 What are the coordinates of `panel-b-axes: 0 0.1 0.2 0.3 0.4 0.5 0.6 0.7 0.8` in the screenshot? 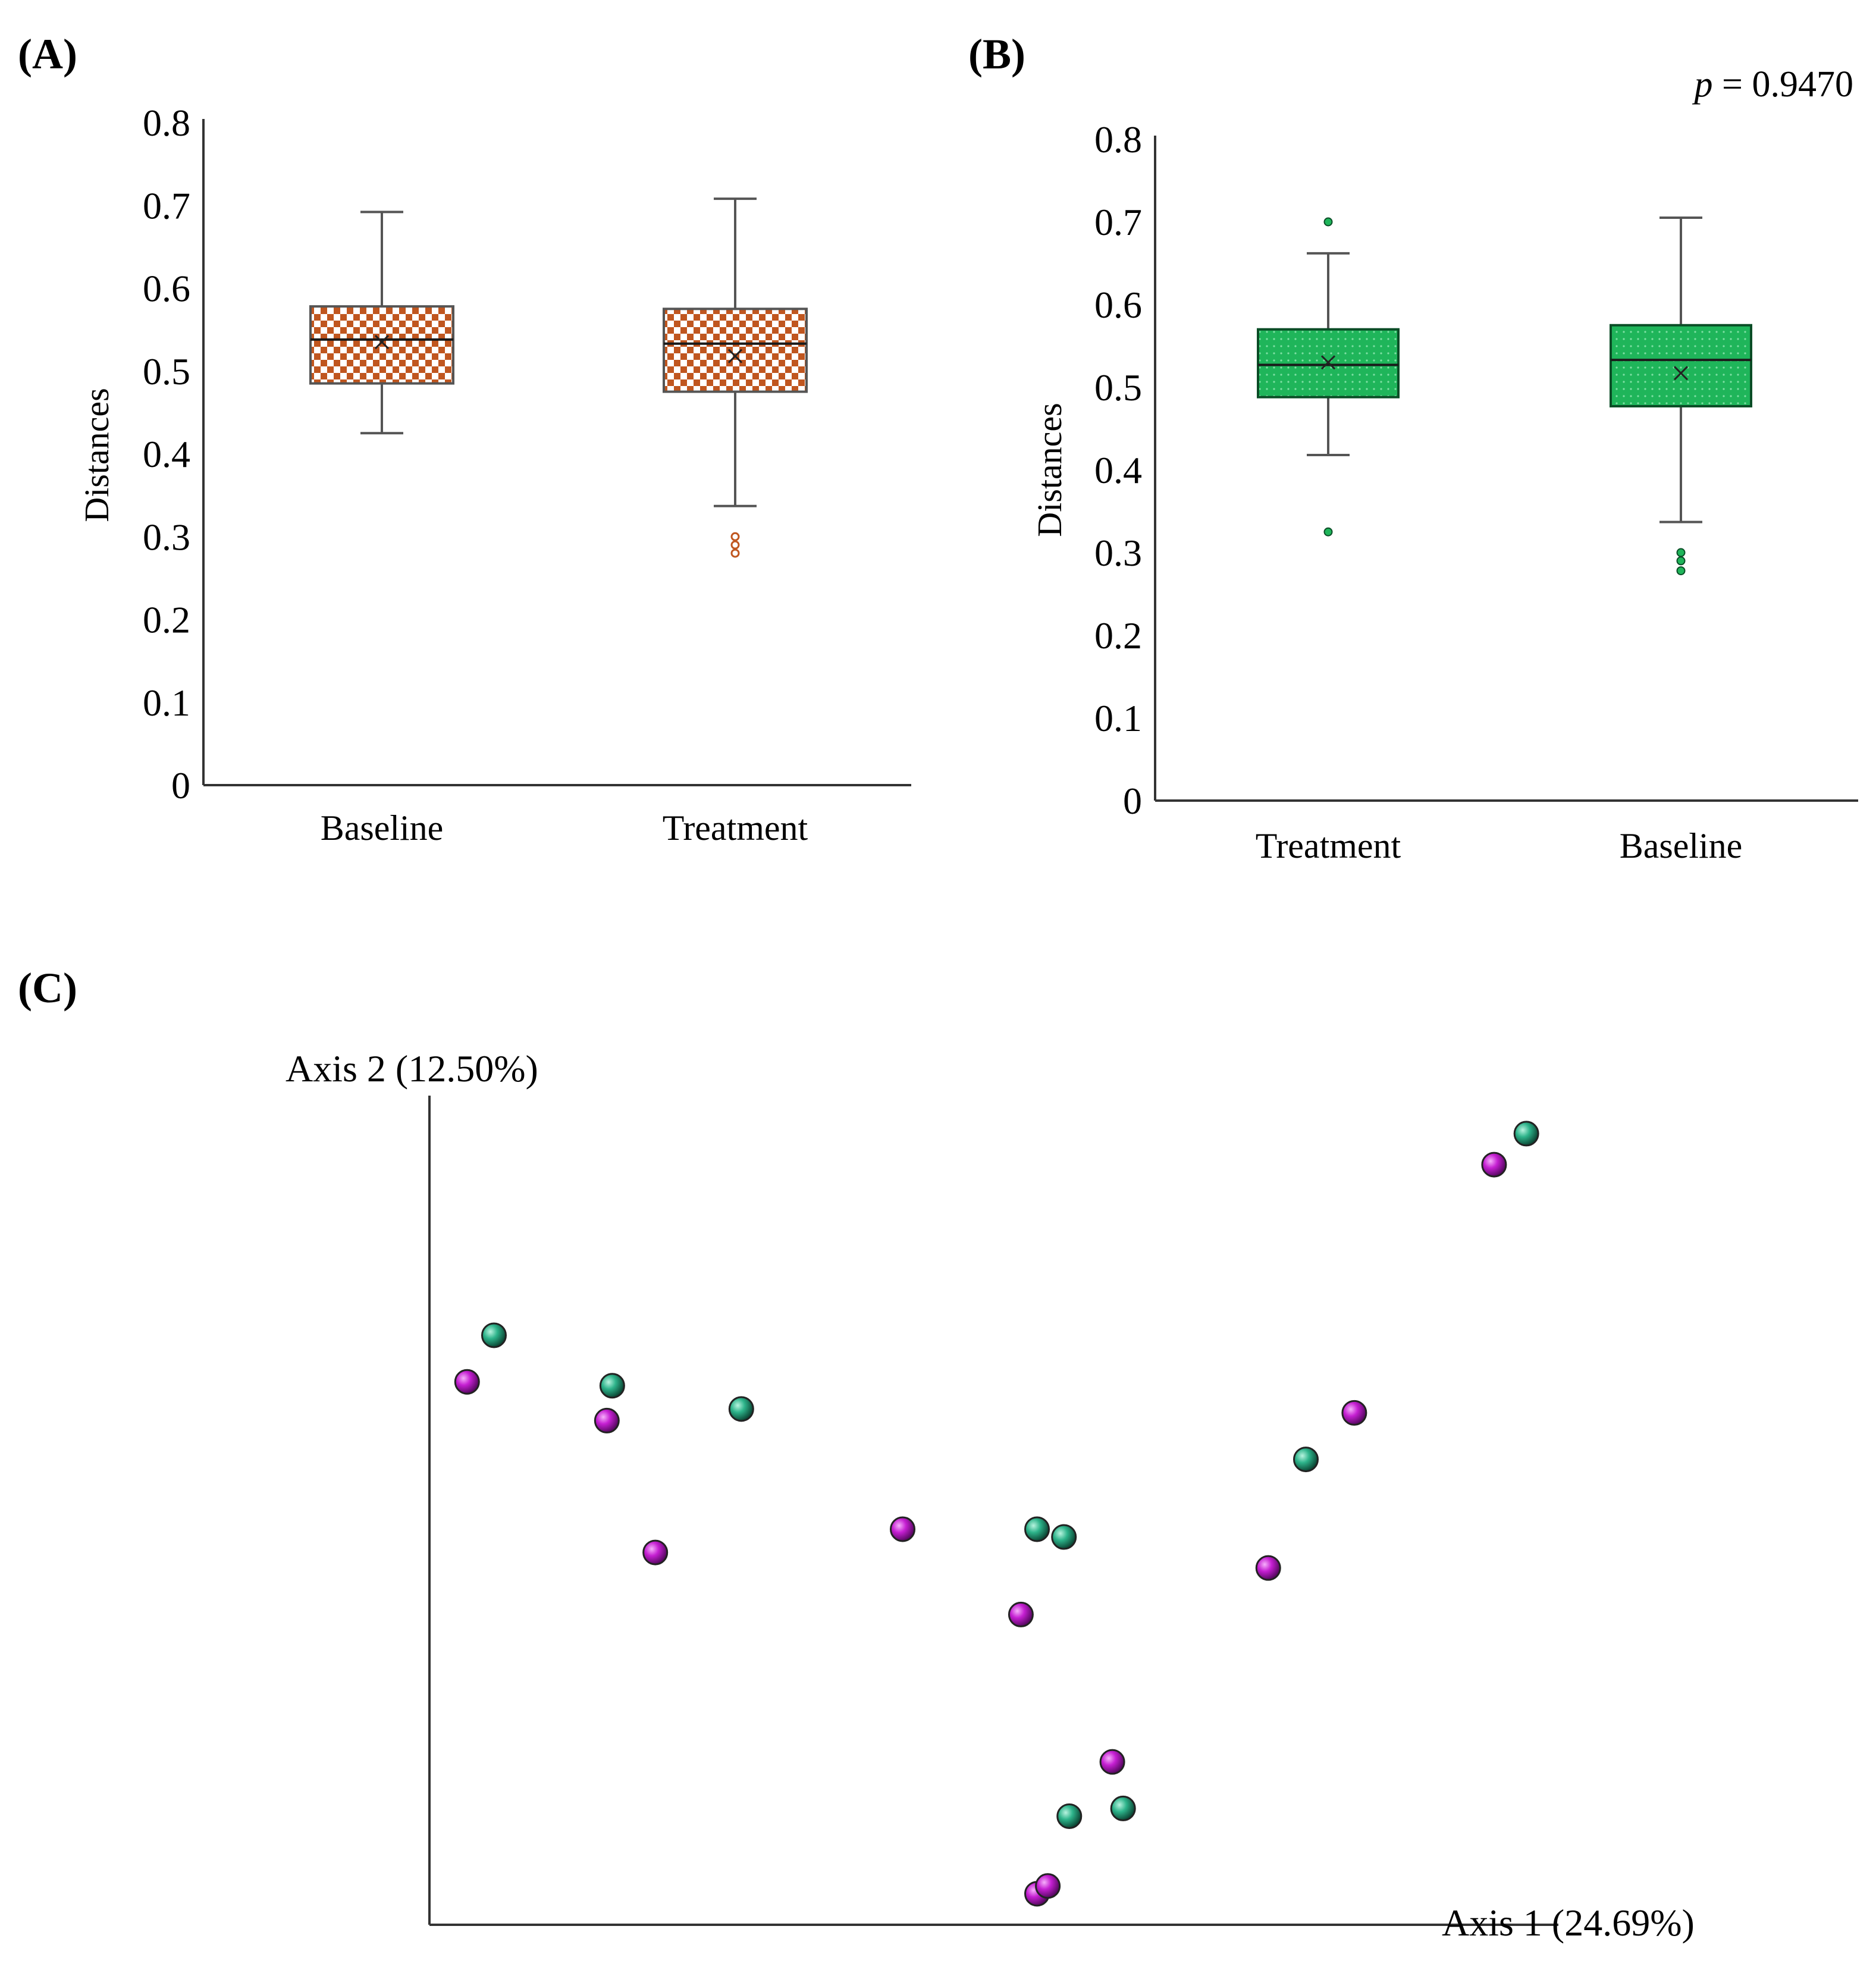 It's located at (1476, 470).